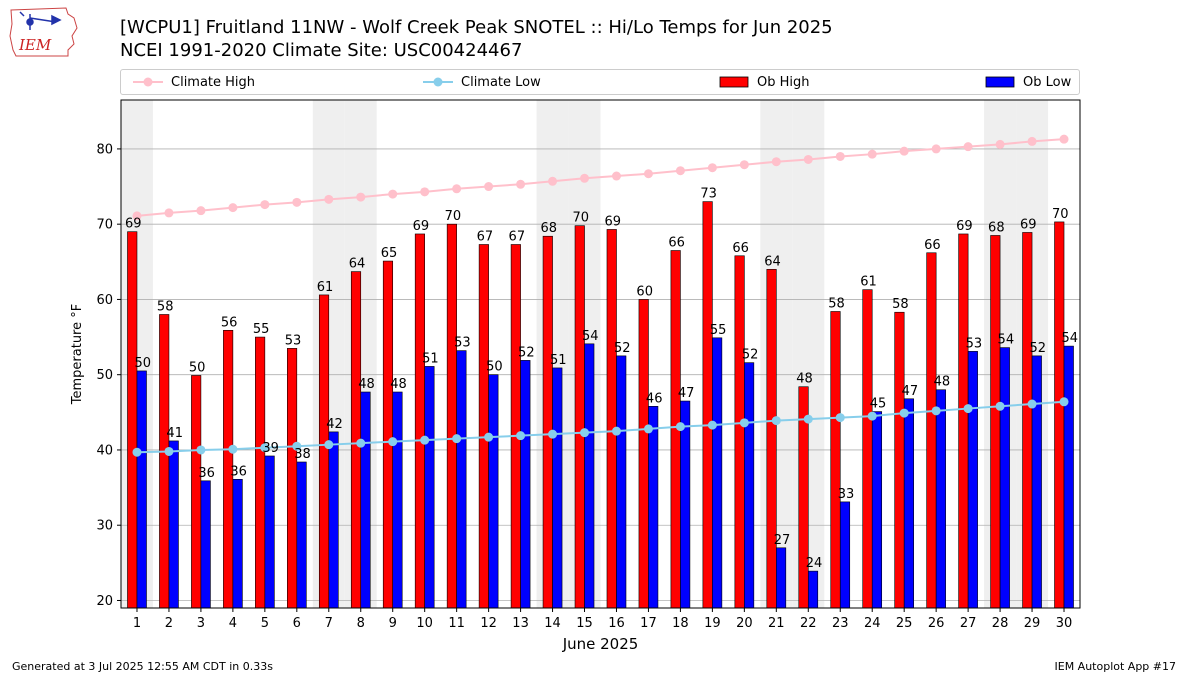 Image resolution: width=1200 pixels, height=675 pixels. I want to click on ob-low-value-label: 47, so click(910, 391).